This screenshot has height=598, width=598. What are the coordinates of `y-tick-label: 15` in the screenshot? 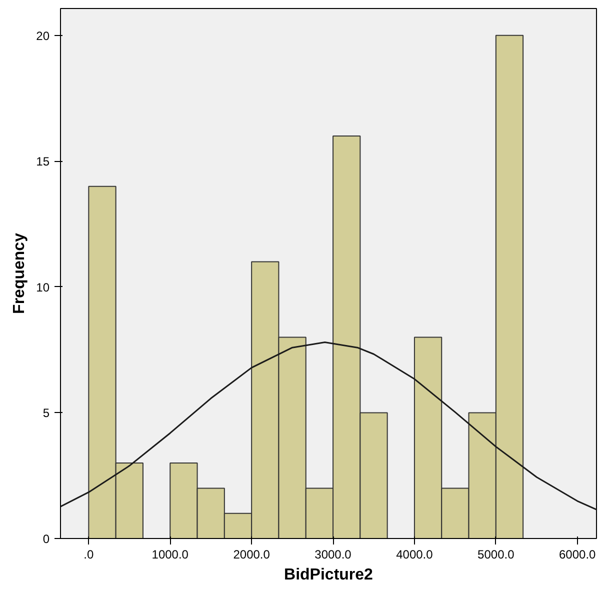 It's located at (43, 161).